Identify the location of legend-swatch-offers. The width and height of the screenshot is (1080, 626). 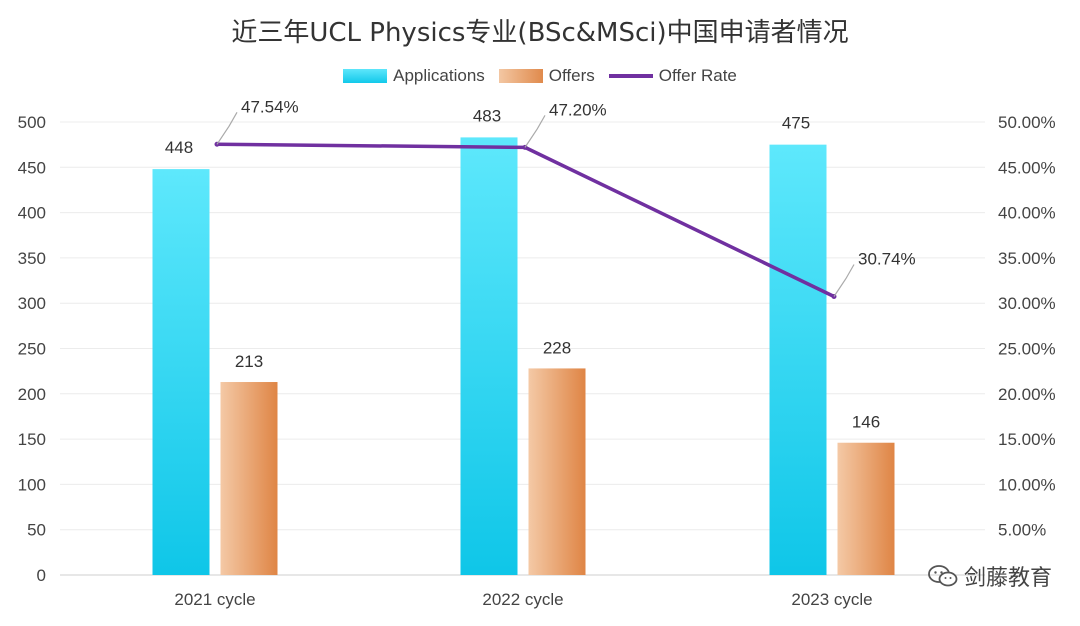
(520, 76).